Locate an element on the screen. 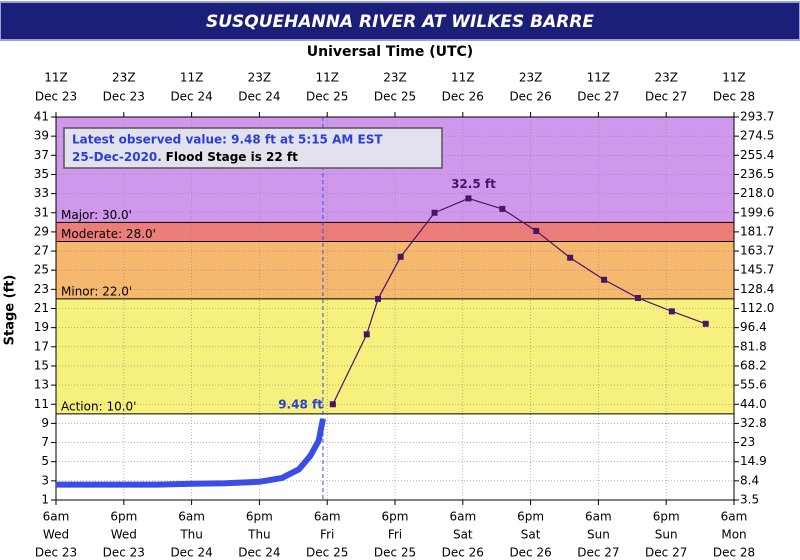 This screenshot has height=560, width=800. data-label: 32.5 ft is located at coordinates (473, 184).